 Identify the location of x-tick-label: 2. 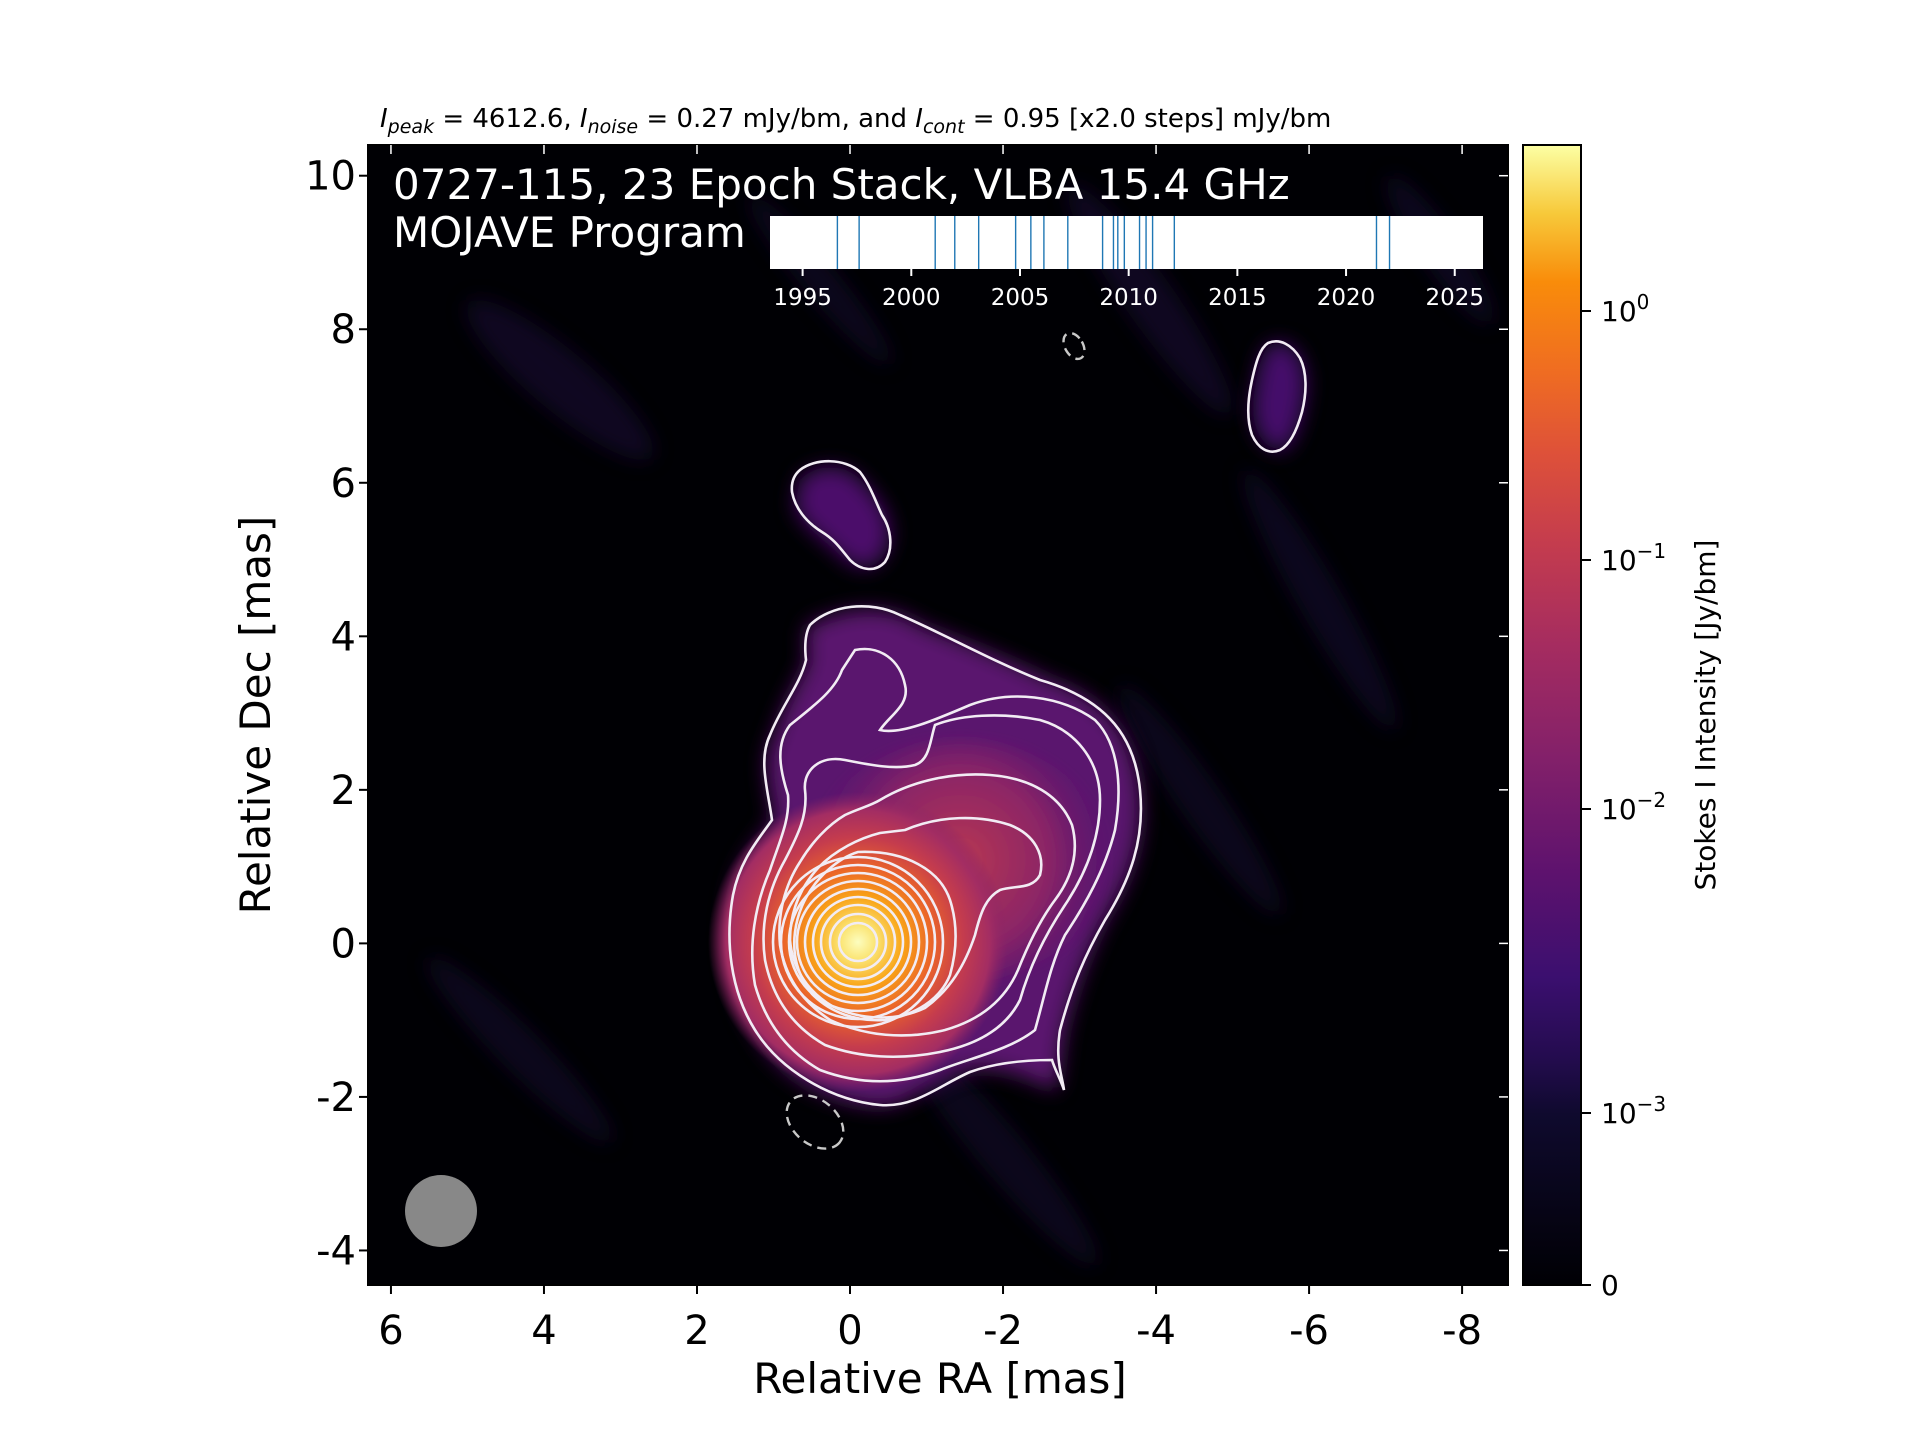
(696, 1331).